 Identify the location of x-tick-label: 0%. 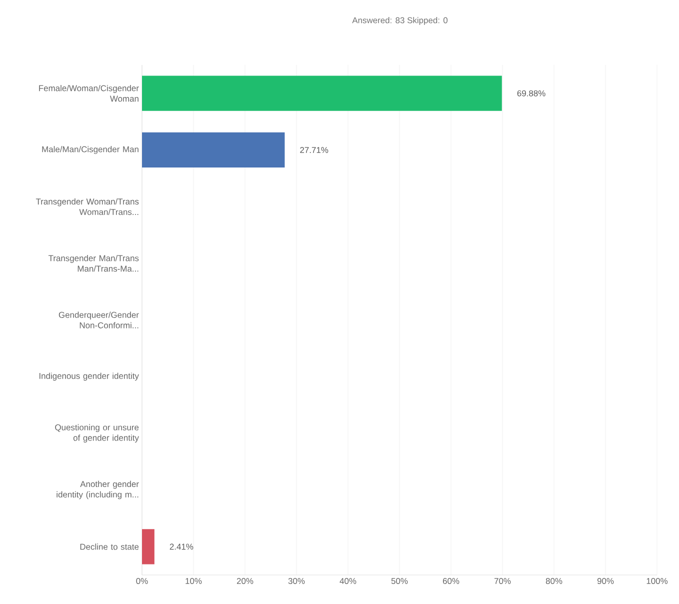
(142, 581).